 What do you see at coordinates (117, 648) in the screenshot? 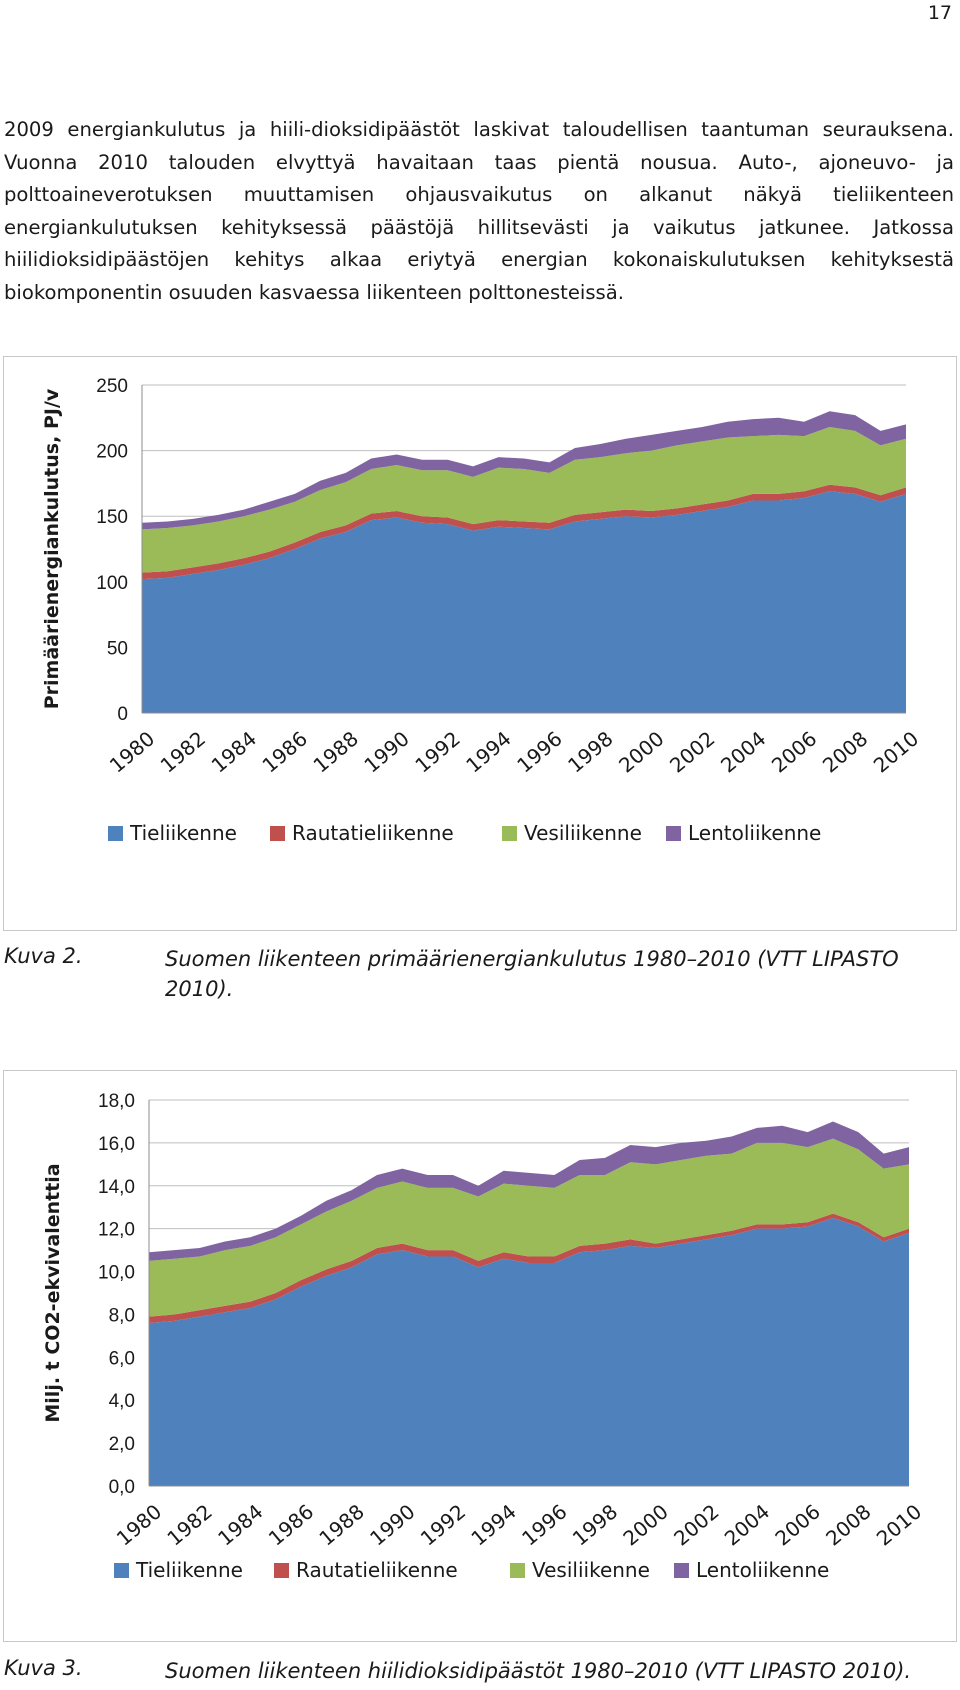
I see `y-tick-label: 50` at bounding box center [117, 648].